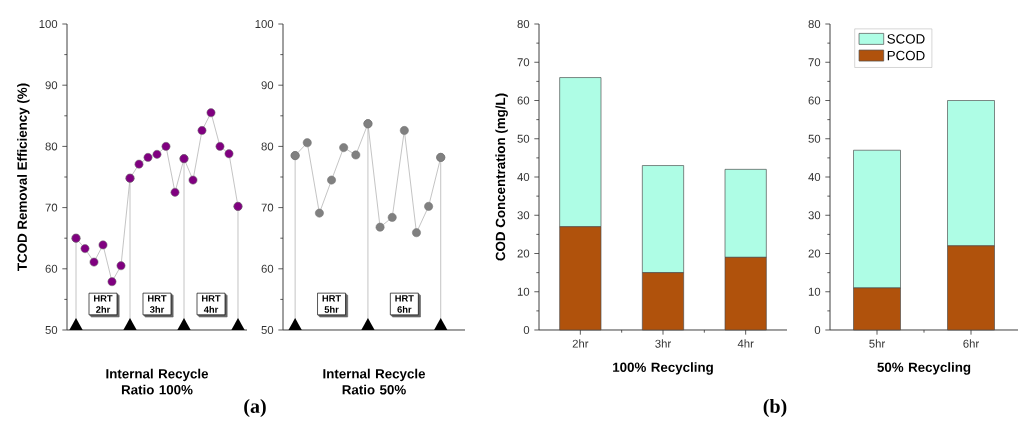  I want to click on legend-label: SCOD, so click(906, 39).